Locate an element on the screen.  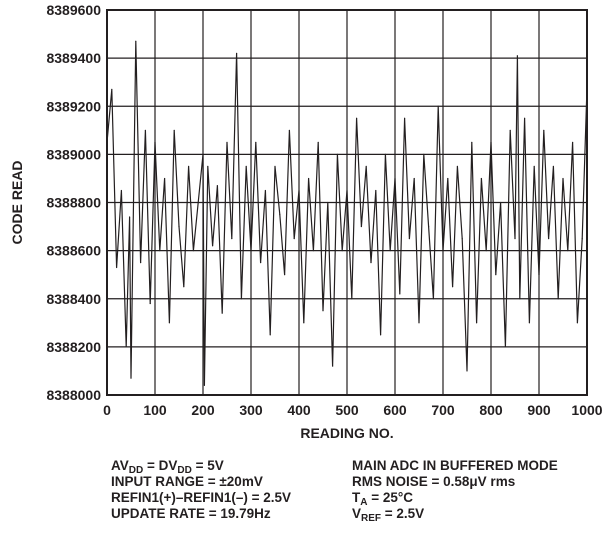
note-subscript: REF is located at coordinates (371, 518).